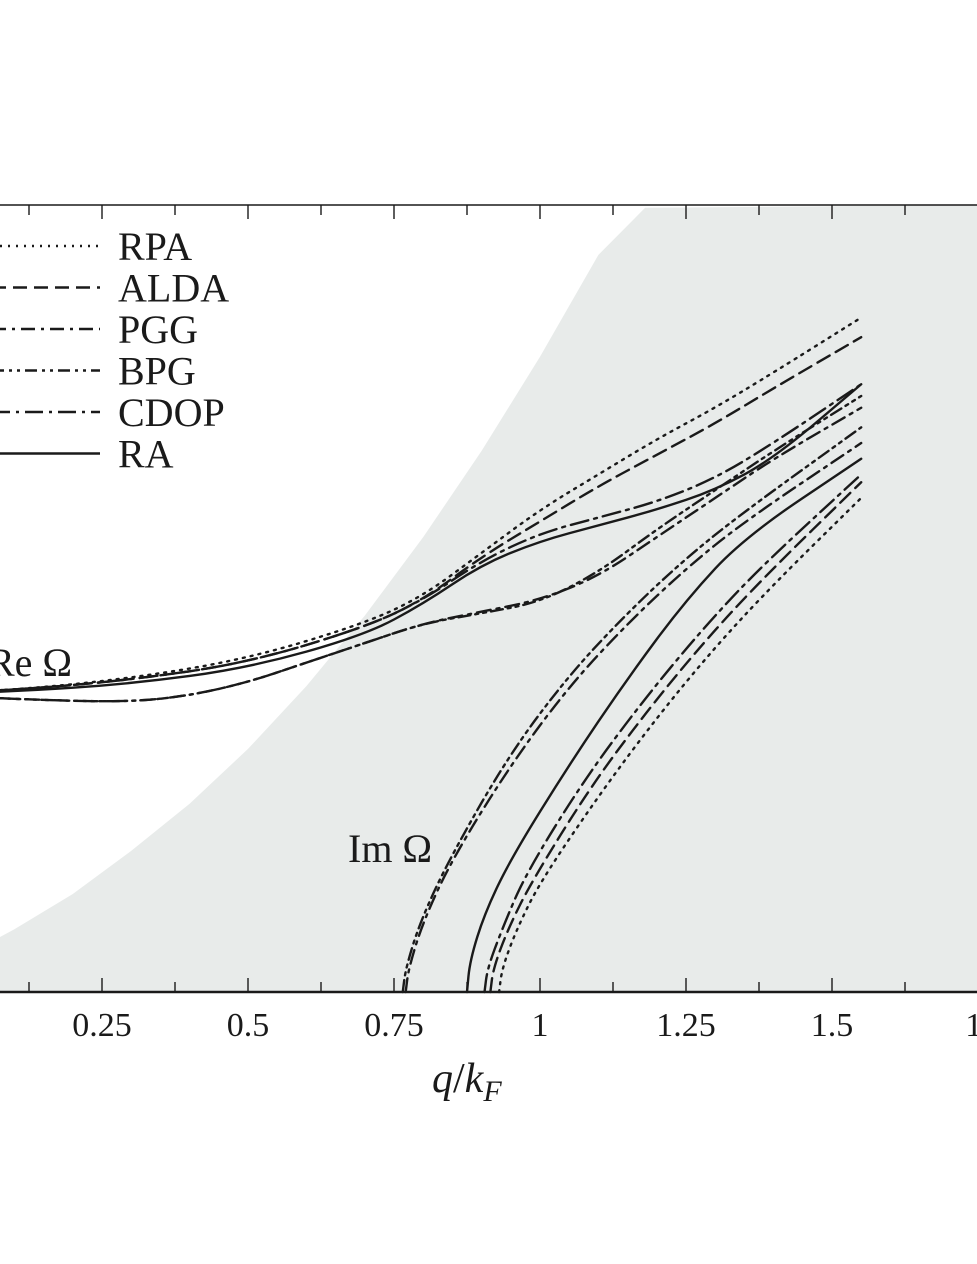 This screenshot has height=1264, width=977. What do you see at coordinates (540, 1025) in the screenshot?
I see `x-tick-label: 1` at bounding box center [540, 1025].